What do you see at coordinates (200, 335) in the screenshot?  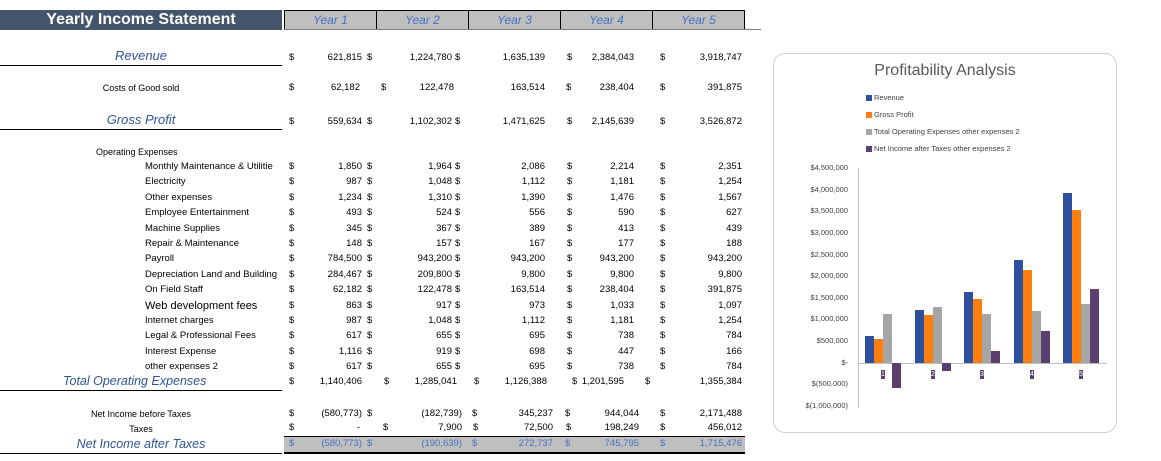 I see `expense-label: Legal & Professional Fees` at bounding box center [200, 335].